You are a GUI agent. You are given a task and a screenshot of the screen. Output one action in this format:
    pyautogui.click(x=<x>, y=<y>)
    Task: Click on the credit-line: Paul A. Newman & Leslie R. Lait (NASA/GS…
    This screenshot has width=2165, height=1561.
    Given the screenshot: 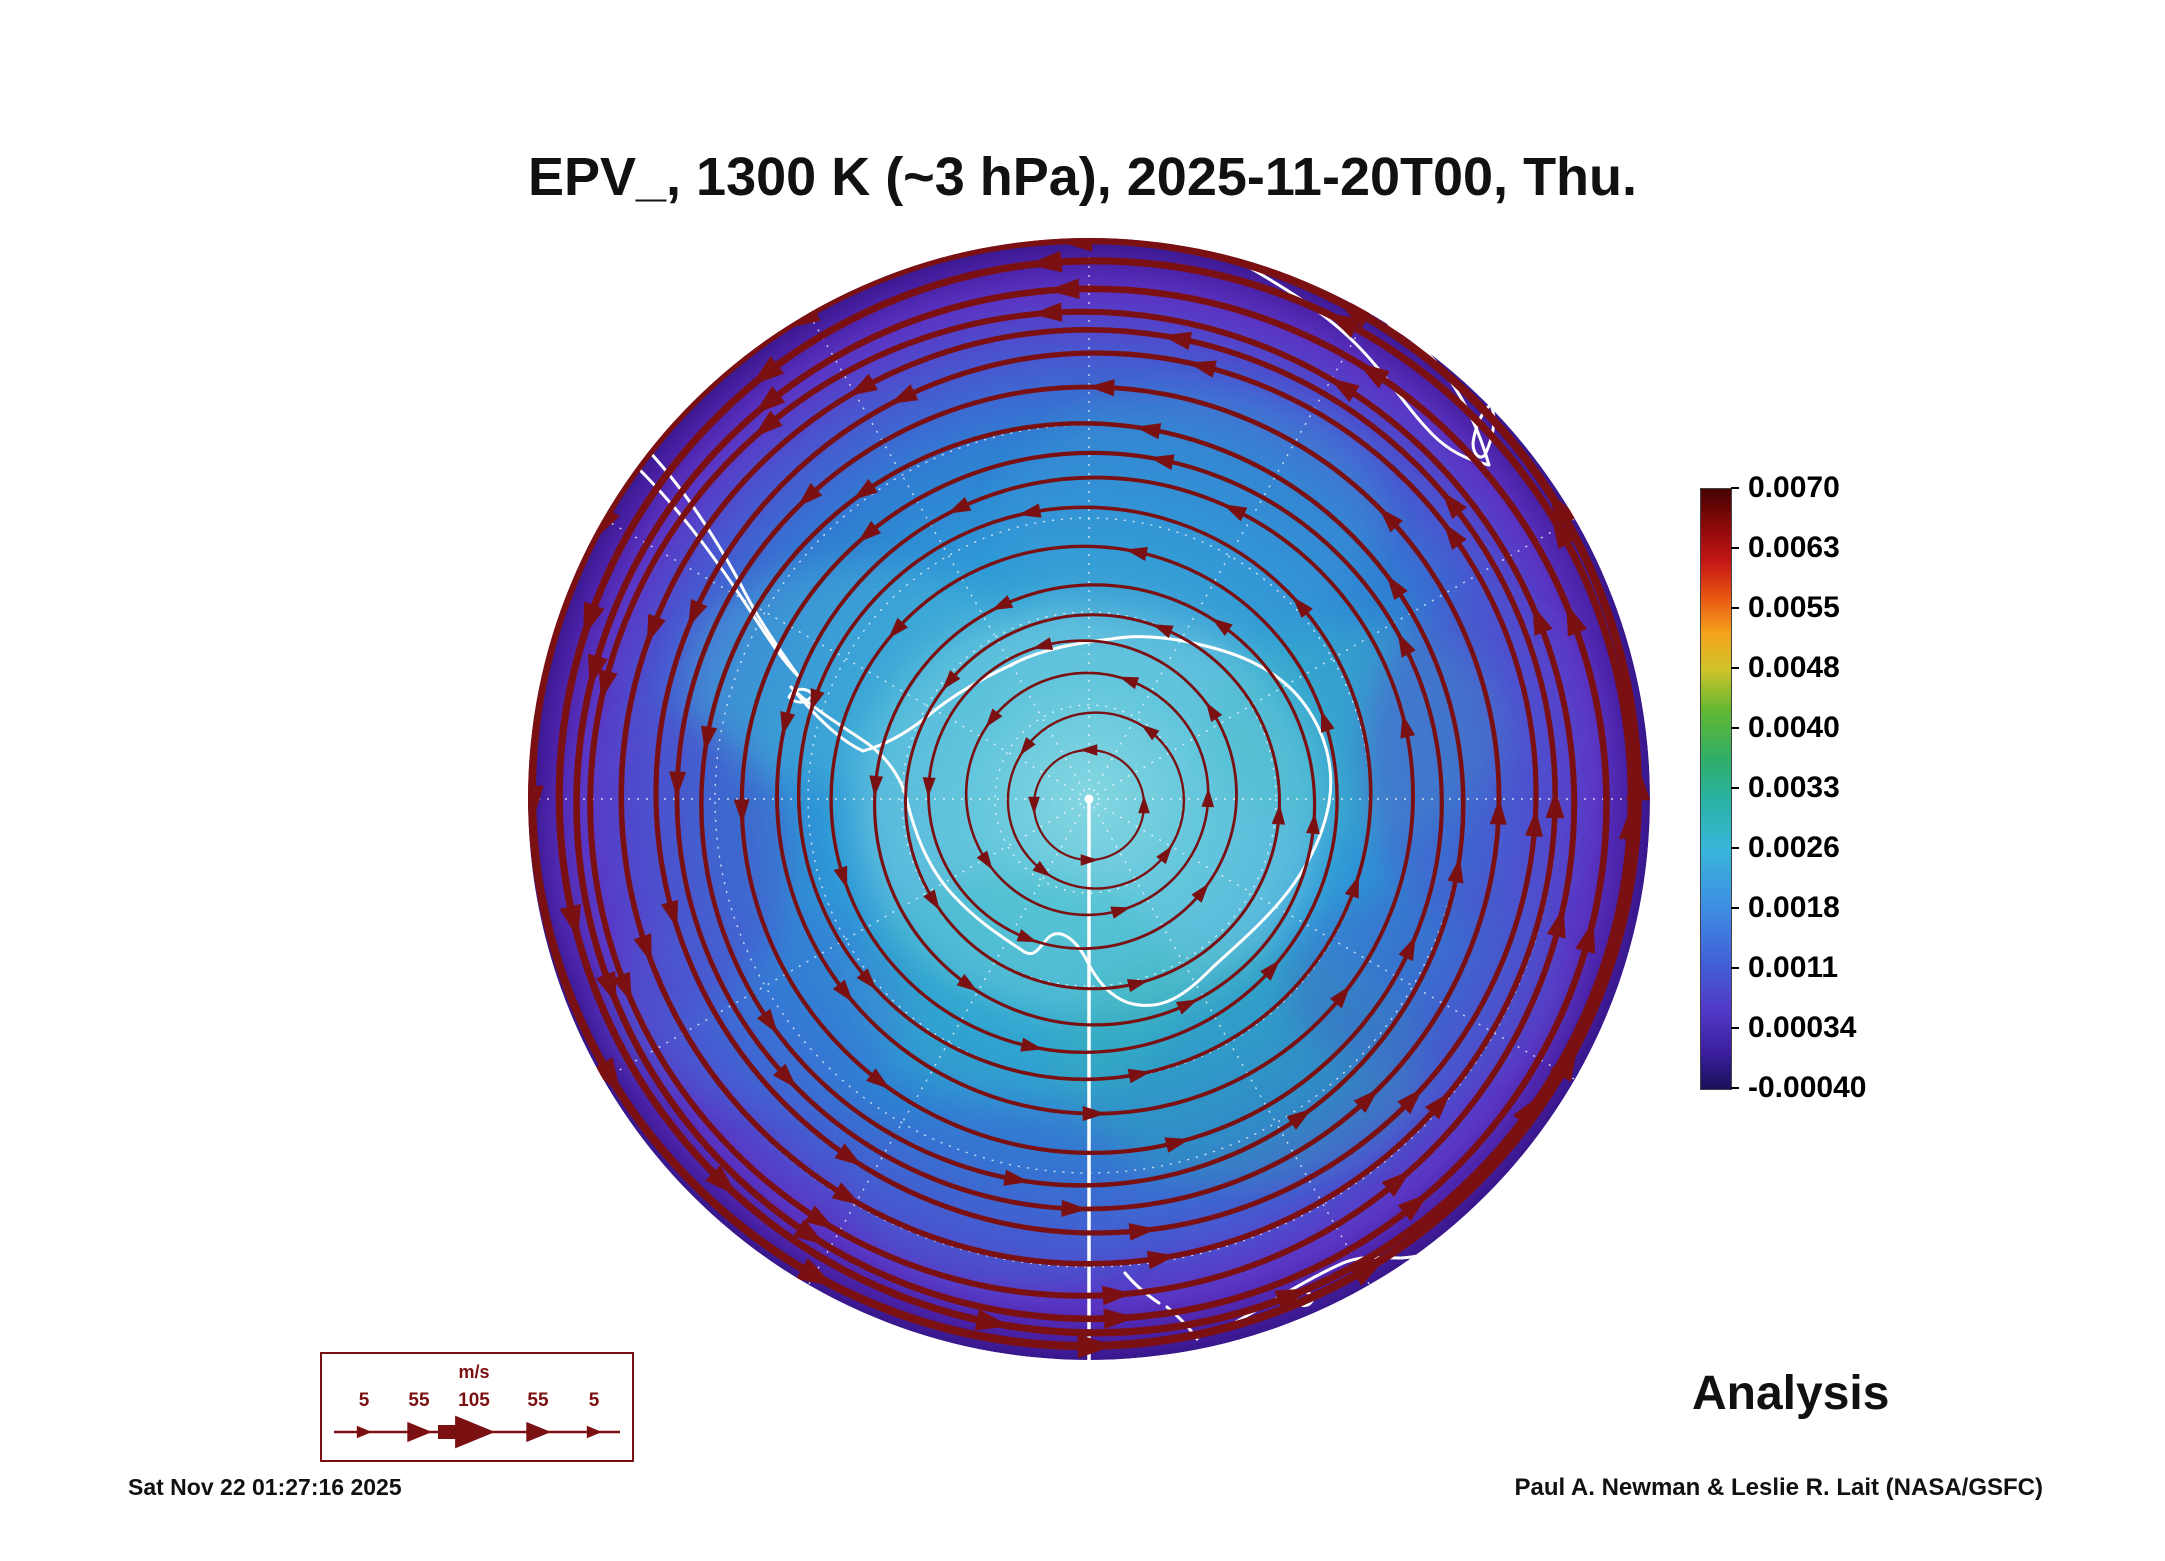 What is the action you would take?
    pyautogui.click(x=1778, y=1487)
    